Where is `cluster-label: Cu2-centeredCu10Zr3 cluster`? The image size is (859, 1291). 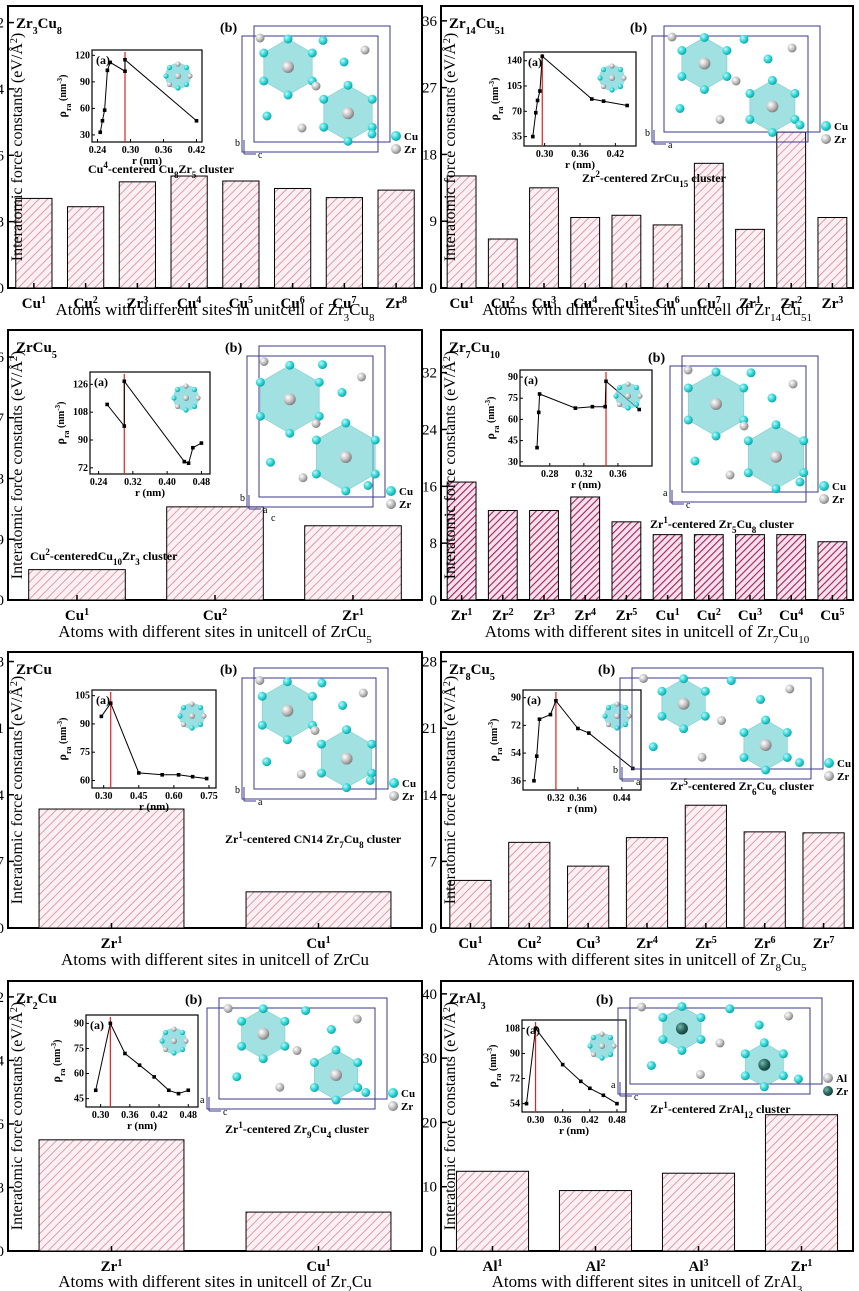
cluster-label: Cu2-centeredCu10Zr3 cluster is located at coordinates (104, 557).